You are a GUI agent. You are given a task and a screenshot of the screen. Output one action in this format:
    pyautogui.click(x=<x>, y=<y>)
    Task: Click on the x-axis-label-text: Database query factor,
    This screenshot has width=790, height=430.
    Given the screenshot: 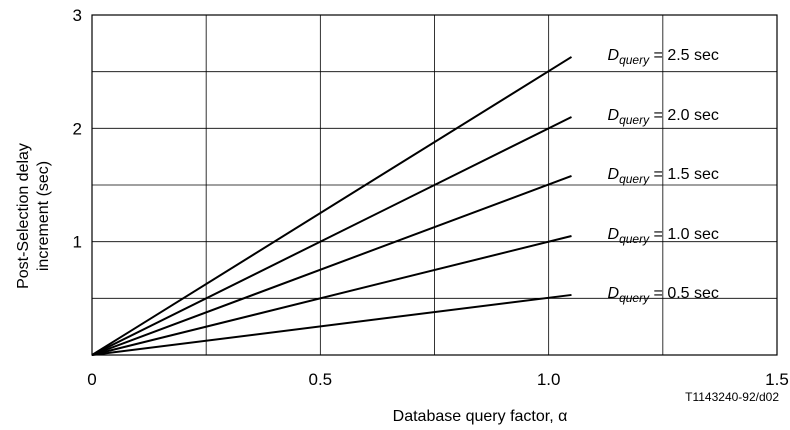 What is the action you would take?
    pyautogui.click(x=475, y=416)
    